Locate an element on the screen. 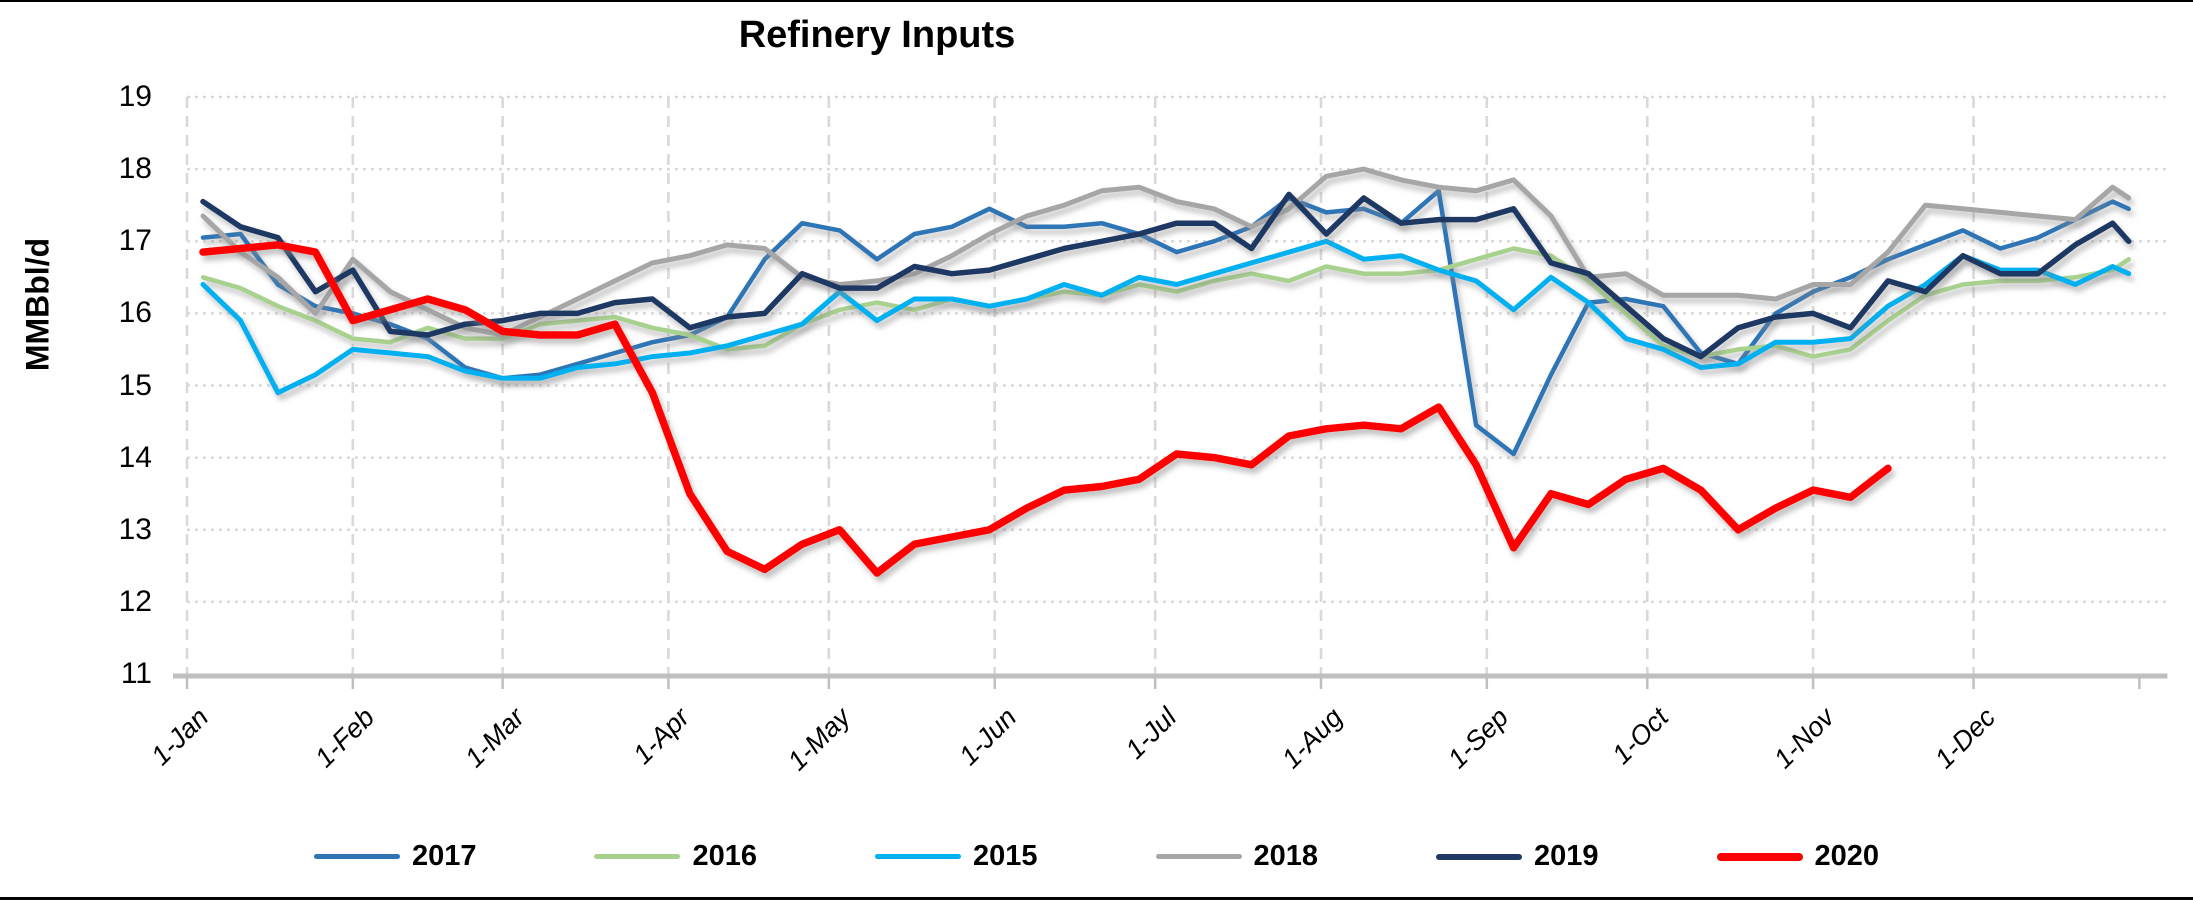 The height and width of the screenshot is (900, 2193). y-tick-label-15: 15 is located at coordinates (135, 385).